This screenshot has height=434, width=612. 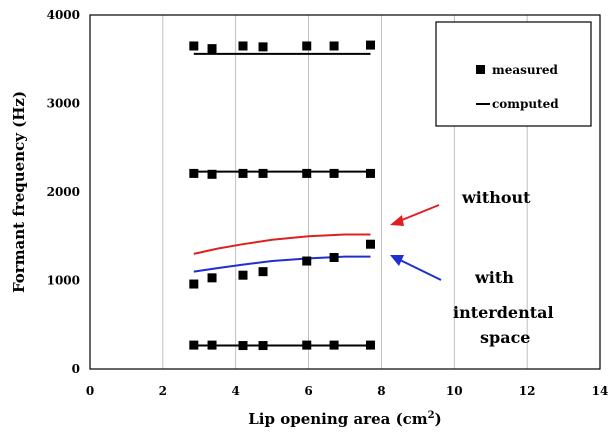 What do you see at coordinates (236, 391) in the screenshot?
I see `x-tick-label: 4` at bounding box center [236, 391].